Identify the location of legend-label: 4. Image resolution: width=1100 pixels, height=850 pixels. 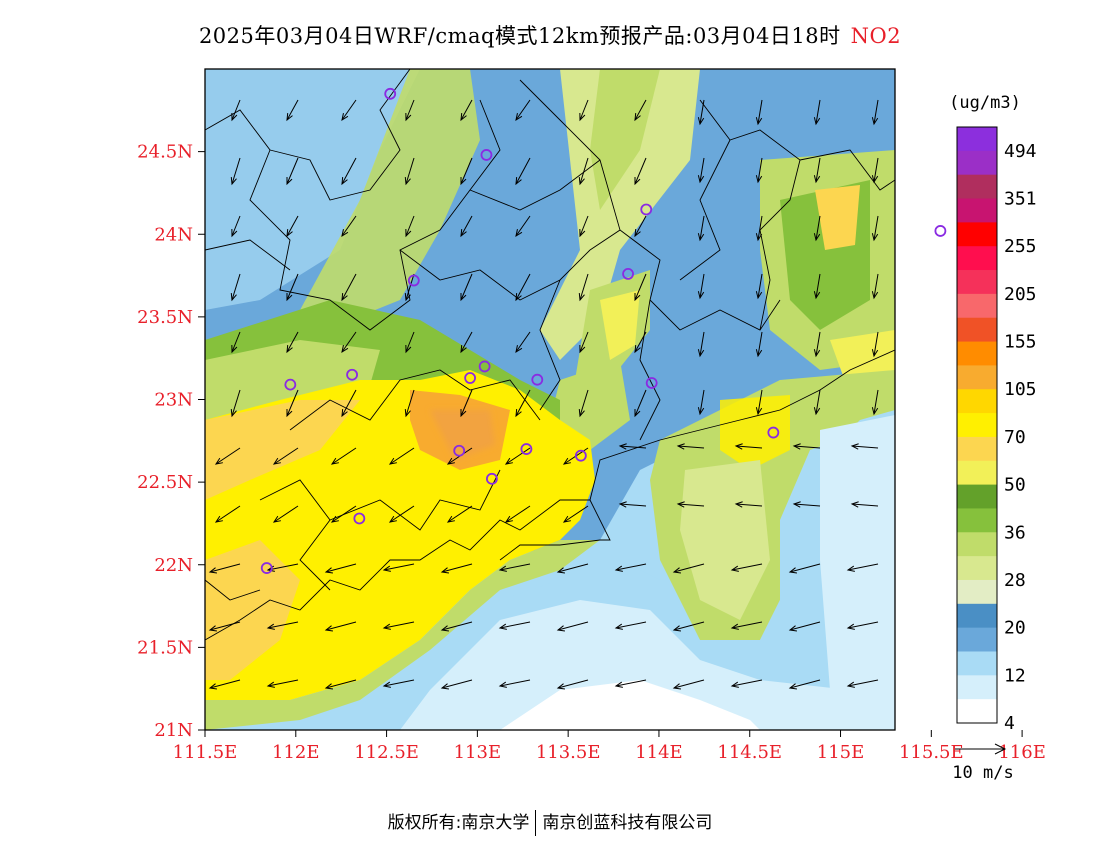
(1009, 723).